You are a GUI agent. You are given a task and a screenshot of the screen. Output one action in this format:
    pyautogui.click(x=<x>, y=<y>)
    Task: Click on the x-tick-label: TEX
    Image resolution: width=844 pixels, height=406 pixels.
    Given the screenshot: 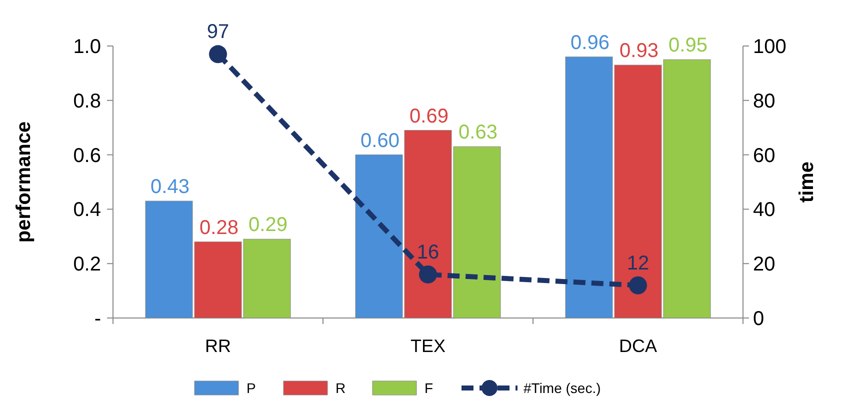 What is the action you would take?
    pyautogui.click(x=428, y=346)
    